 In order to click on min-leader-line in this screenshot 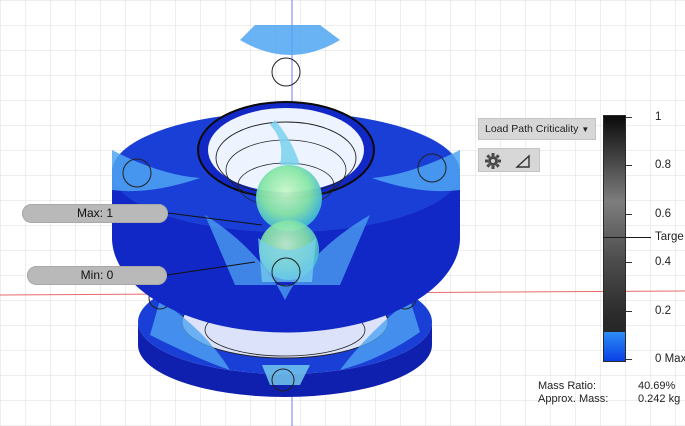, I will do `click(211, 268)`.